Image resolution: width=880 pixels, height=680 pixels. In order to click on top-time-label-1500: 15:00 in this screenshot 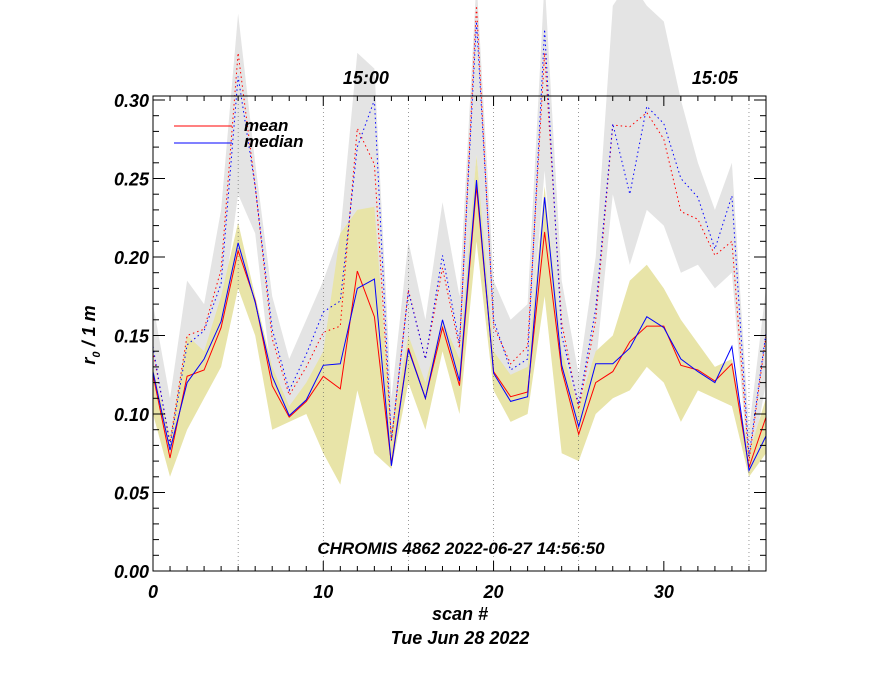, I will do `click(366, 78)`.